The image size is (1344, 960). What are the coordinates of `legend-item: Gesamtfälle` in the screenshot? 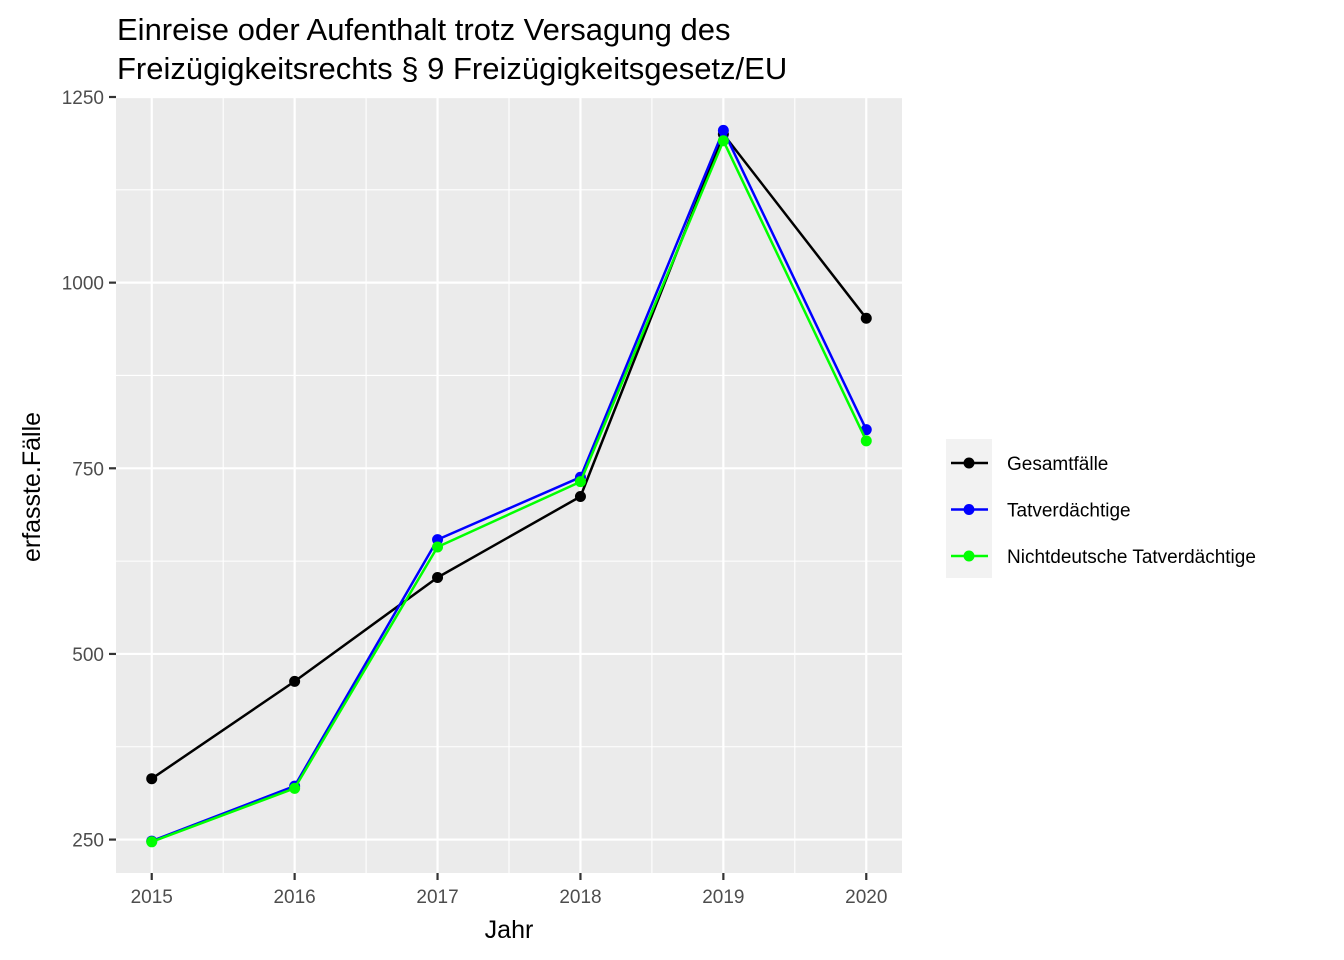 It's located at (1029, 464).